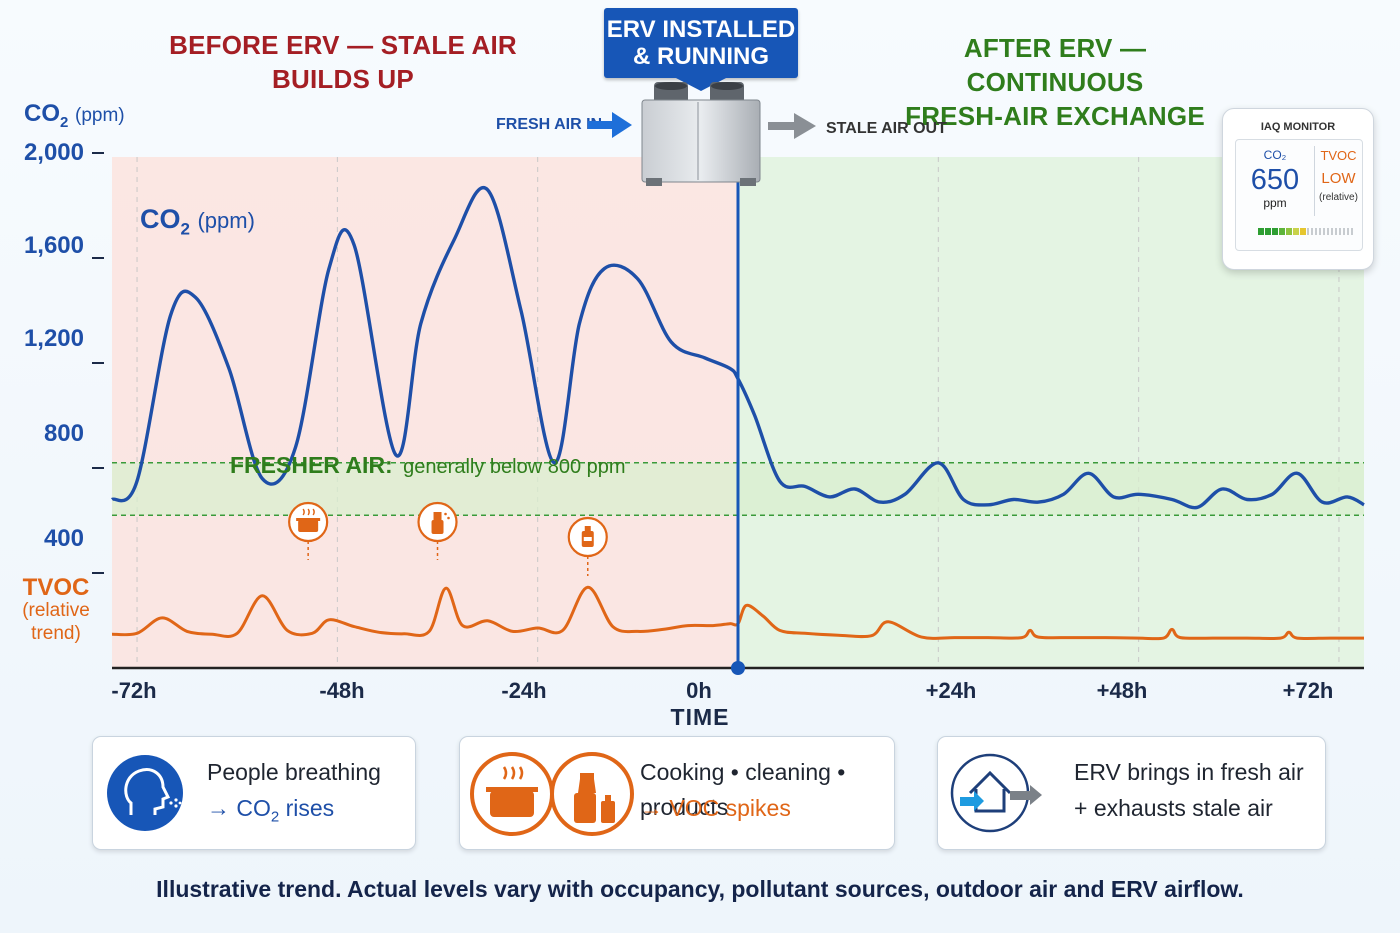  I want to click on x-tick-label: +72h, so click(1308, 690).